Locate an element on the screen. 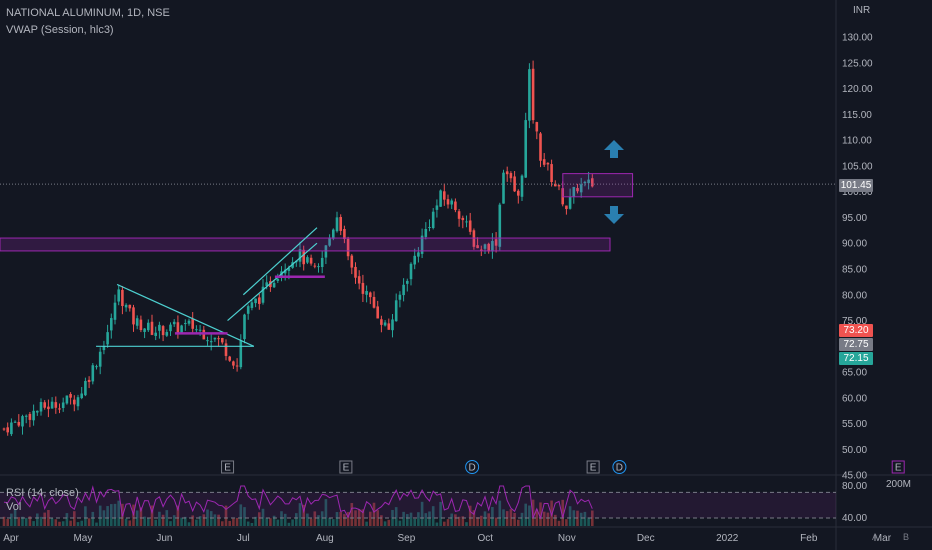 Image resolution: width=932 pixels, height=550 pixels. brand-button: B is located at coordinates (905, 537).